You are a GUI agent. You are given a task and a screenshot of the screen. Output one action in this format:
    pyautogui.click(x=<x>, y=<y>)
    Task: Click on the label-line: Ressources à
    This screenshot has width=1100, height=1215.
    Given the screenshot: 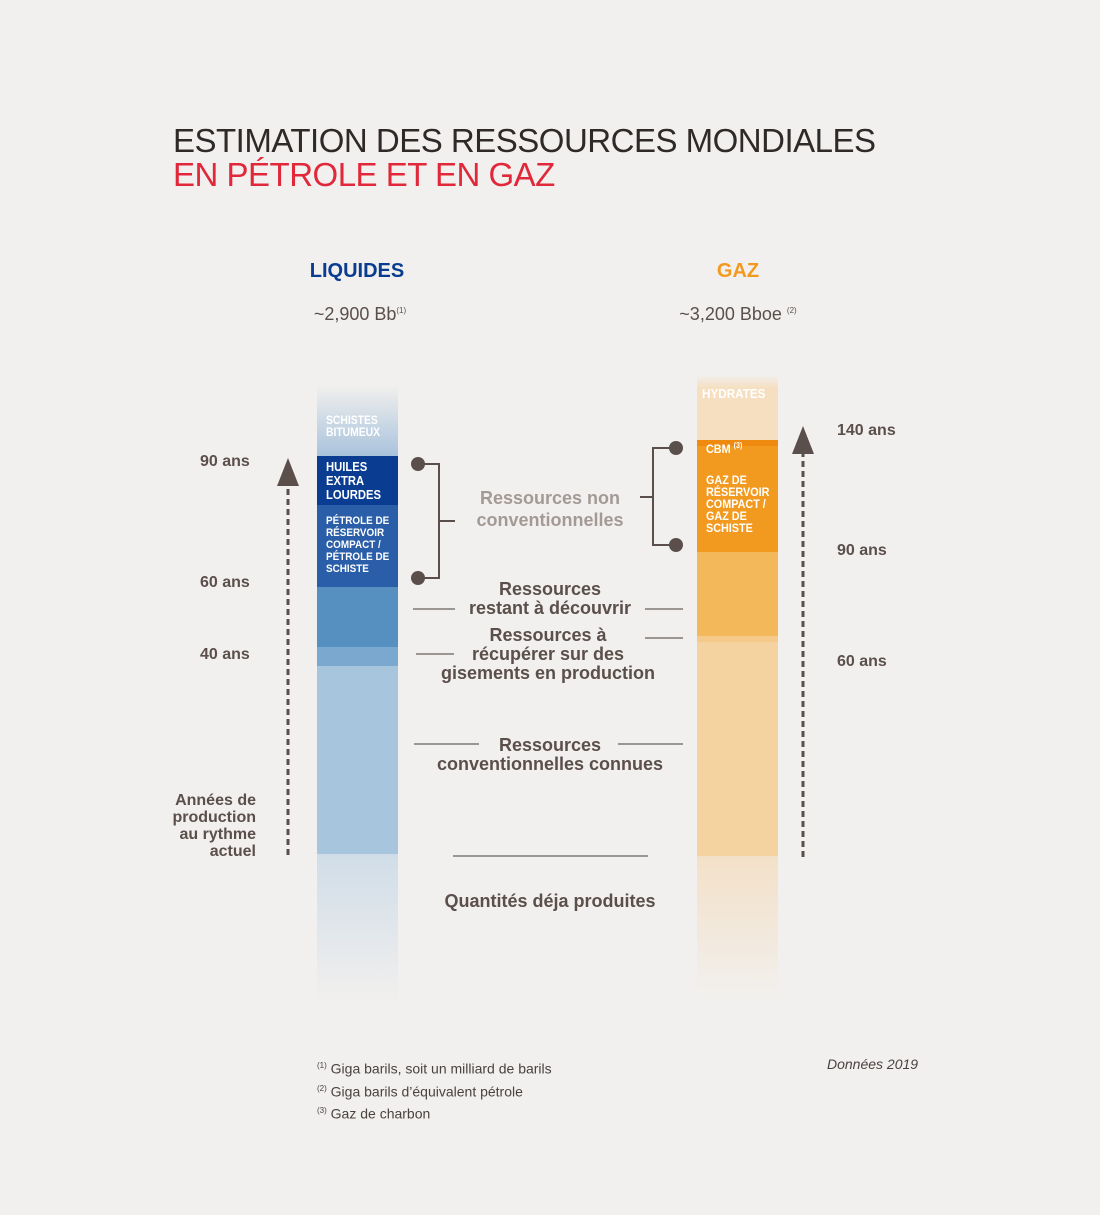 What is the action you would take?
    pyautogui.click(x=548, y=635)
    